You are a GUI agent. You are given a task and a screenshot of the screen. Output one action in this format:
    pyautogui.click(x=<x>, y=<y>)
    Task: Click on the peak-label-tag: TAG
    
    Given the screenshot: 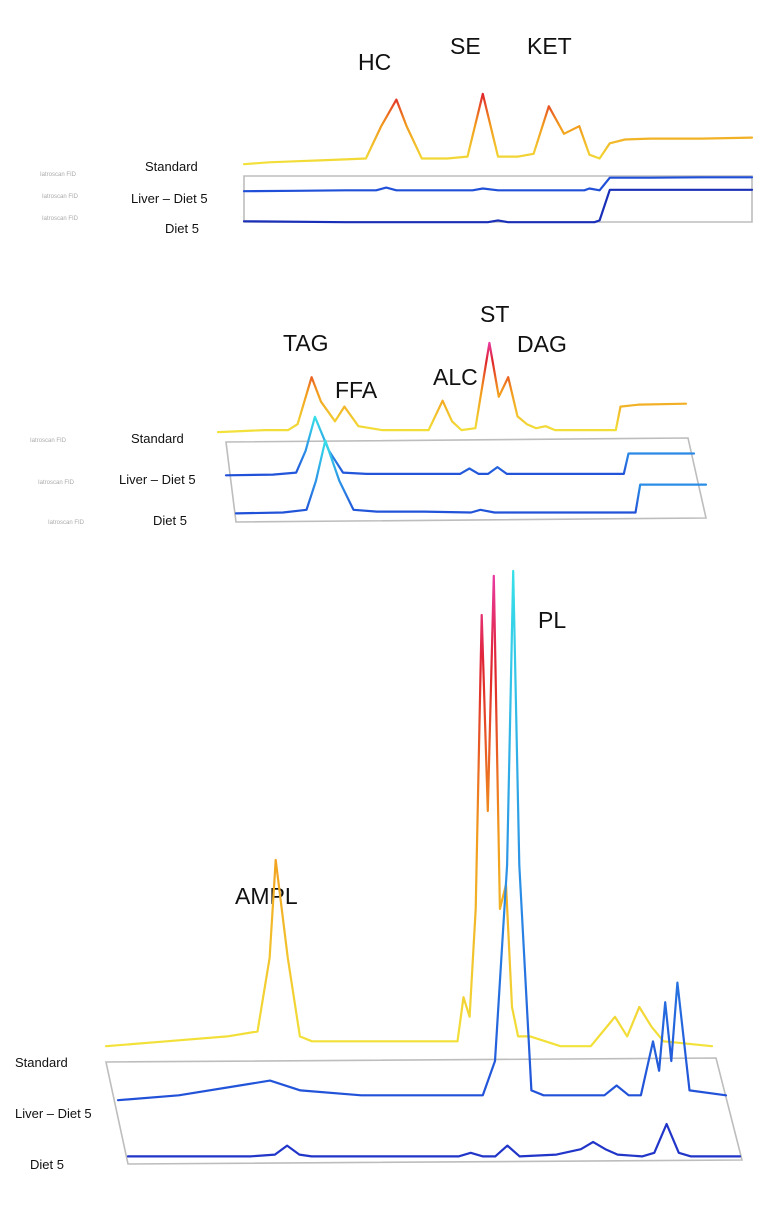 What is the action you would take?
    pyautogui.click(x=306, y=343)
    